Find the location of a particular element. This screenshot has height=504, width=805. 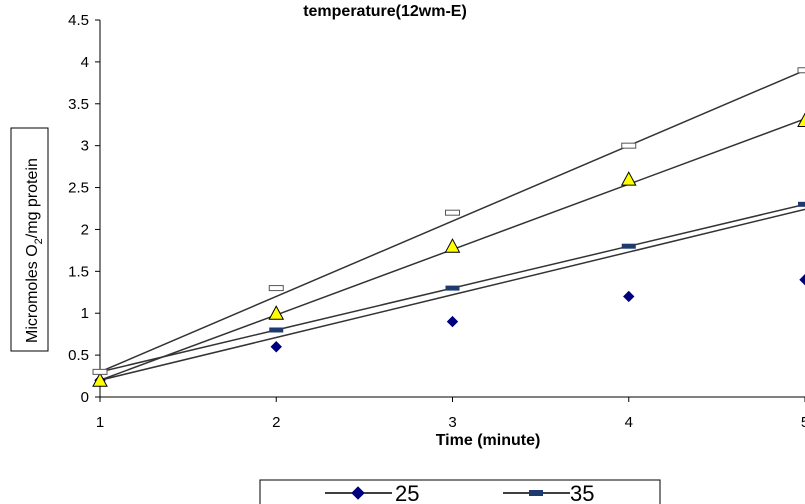

chart-title: temperature(12wm-E) is located at coordinates (385, 11).